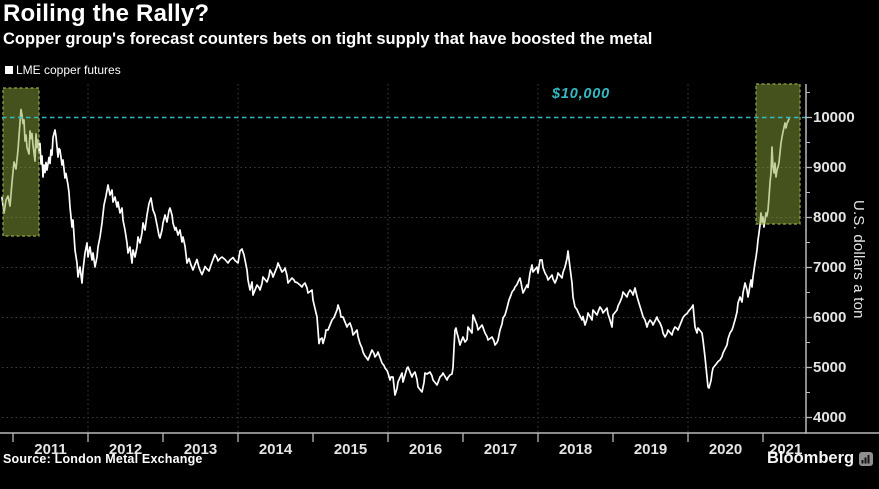  I want to click on x-tick-label: 2012, so click(125, 449).